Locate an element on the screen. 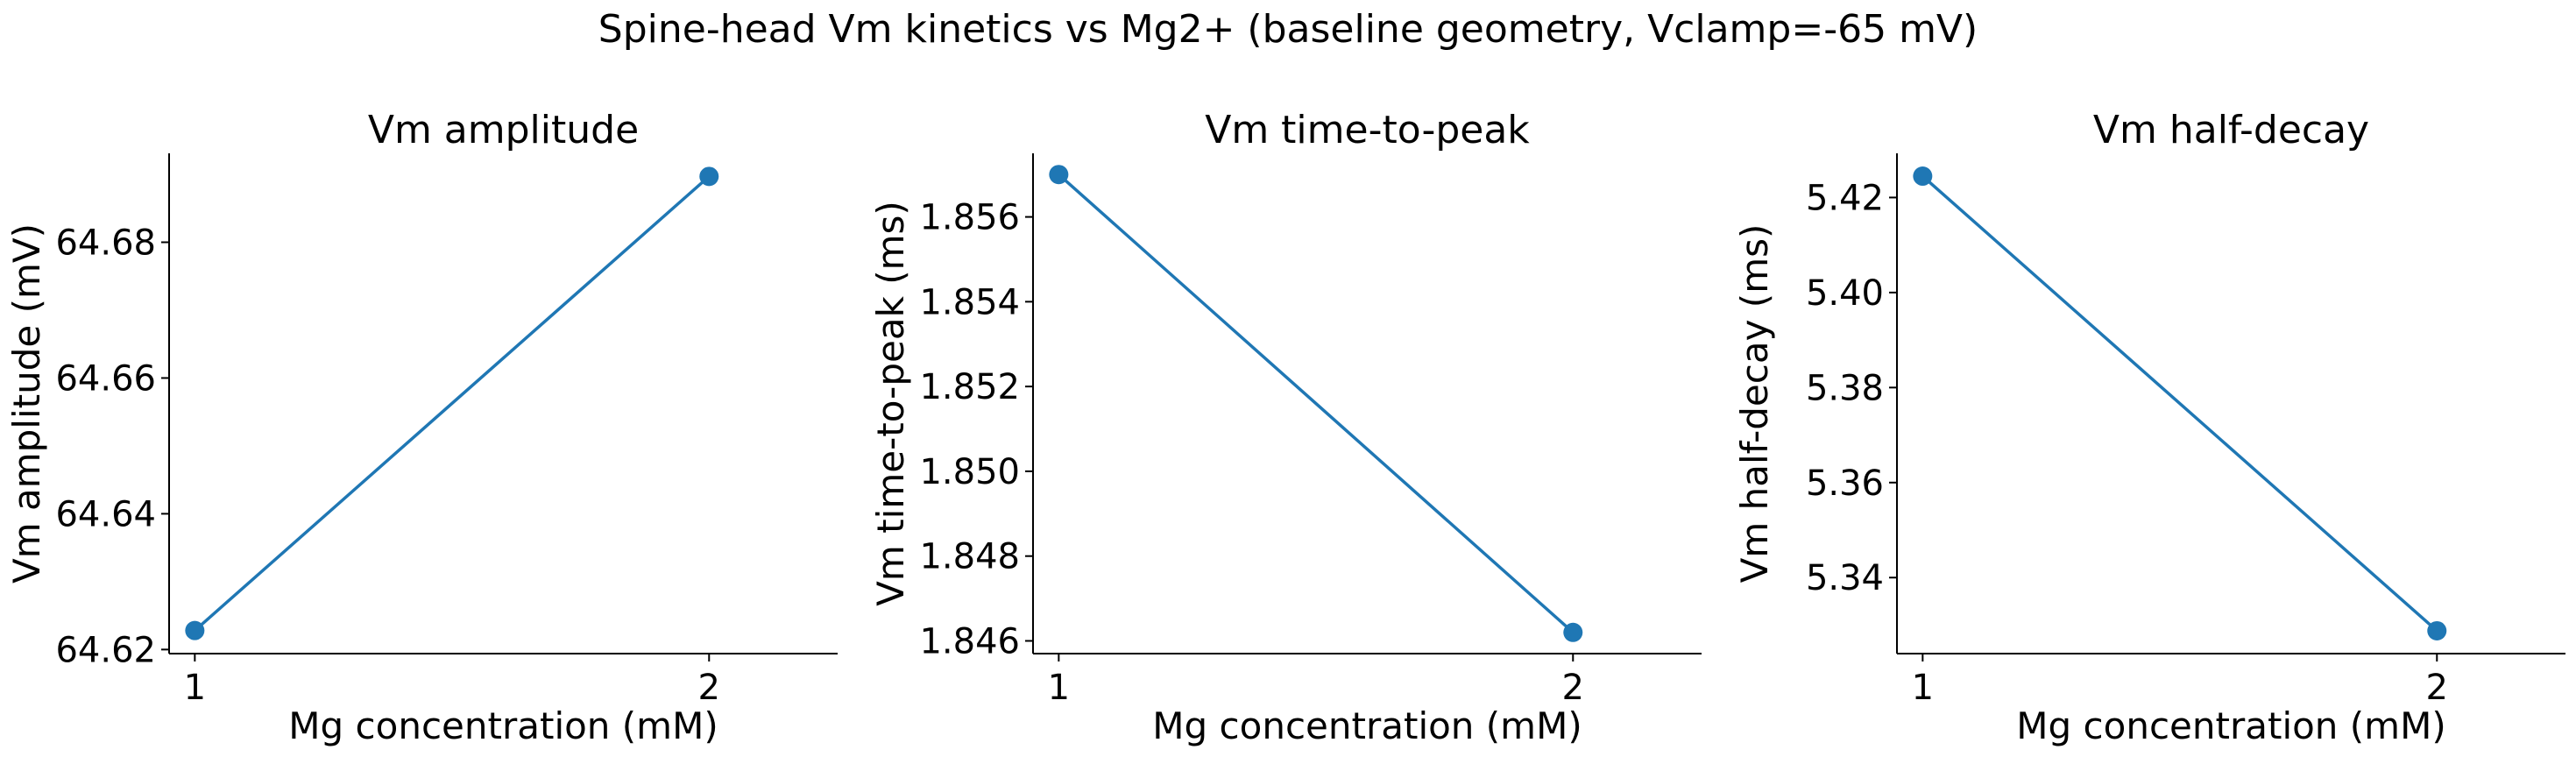  y-tick-label: 1.850 is located at coordinates (969, 472).